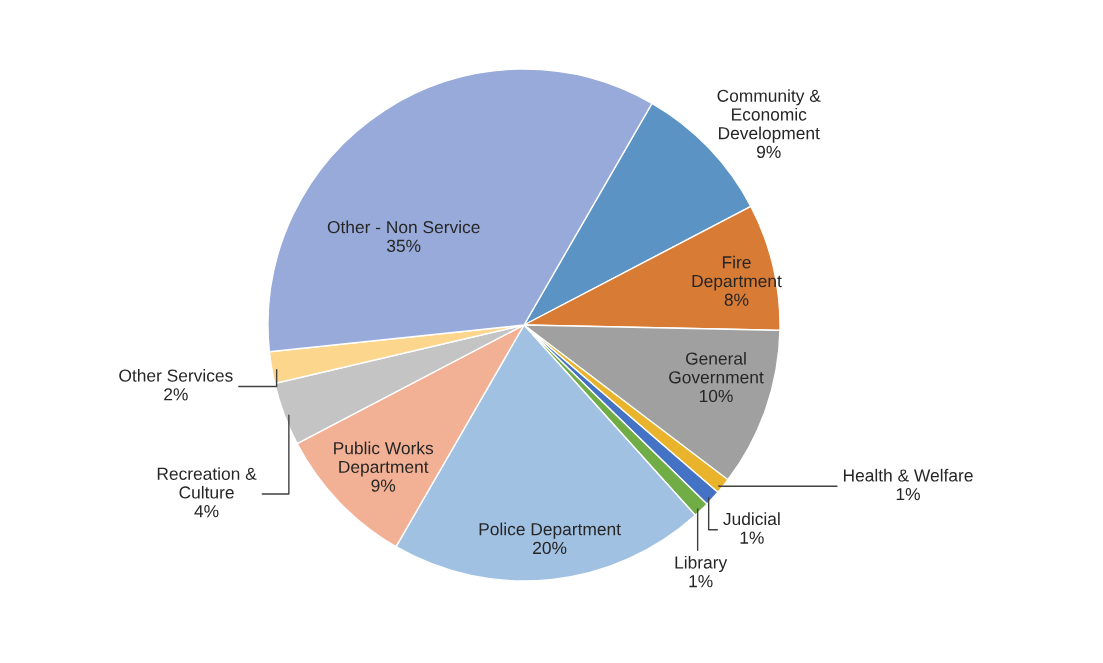 Image resolution: width=1103 pixels, height=663 pixels. Describe the element at coordinates (403, 245) in the screenshot. I see `data-label: 35%` at that location.